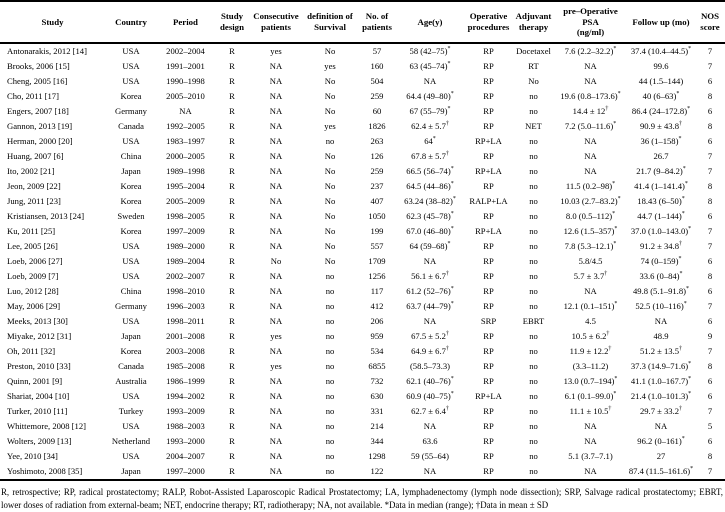 The image size is (725, 512). What do you see at coordinates (131, 200) in the screenshot?
I see `table-cell: Korea` at bounding box center [131, 200].